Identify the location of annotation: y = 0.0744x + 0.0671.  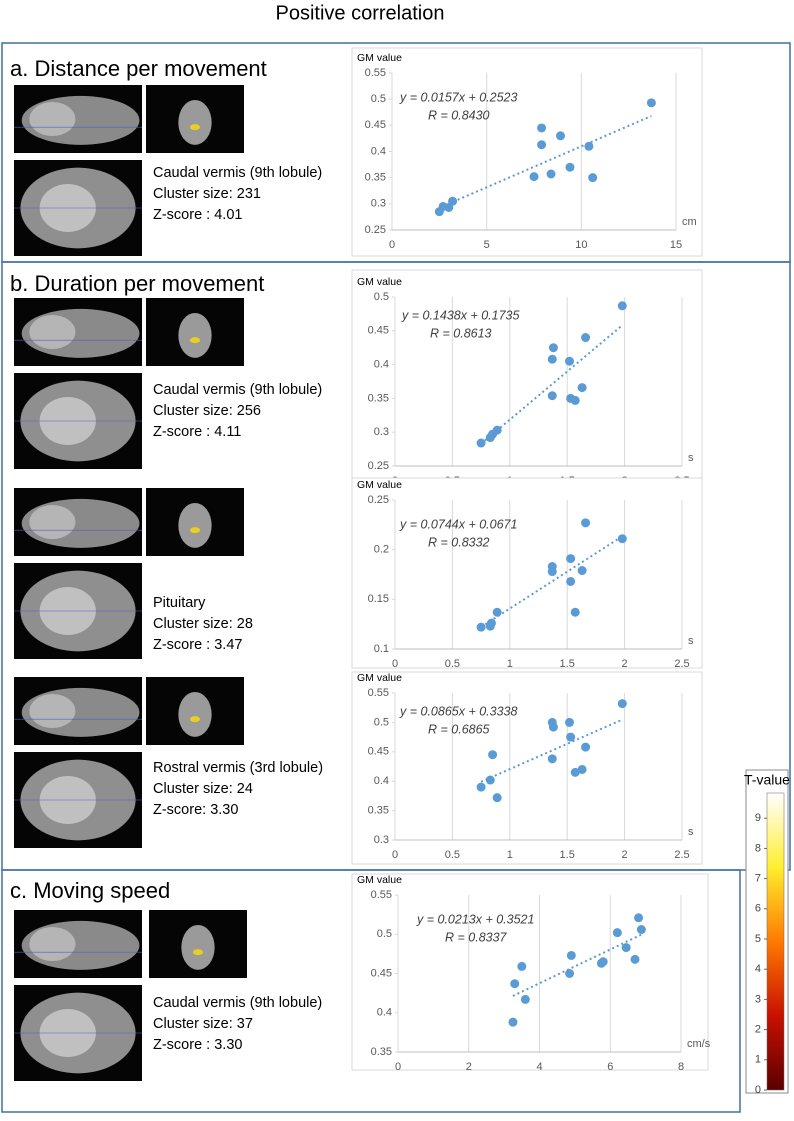
(458, 524).